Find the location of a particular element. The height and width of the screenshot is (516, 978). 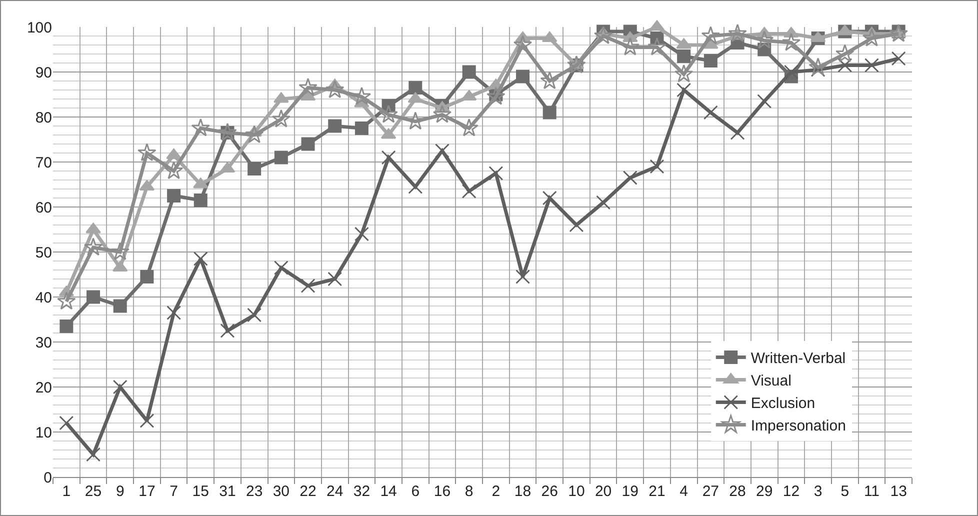

x-tick-label: 9 is located at coordinates (120, 491).